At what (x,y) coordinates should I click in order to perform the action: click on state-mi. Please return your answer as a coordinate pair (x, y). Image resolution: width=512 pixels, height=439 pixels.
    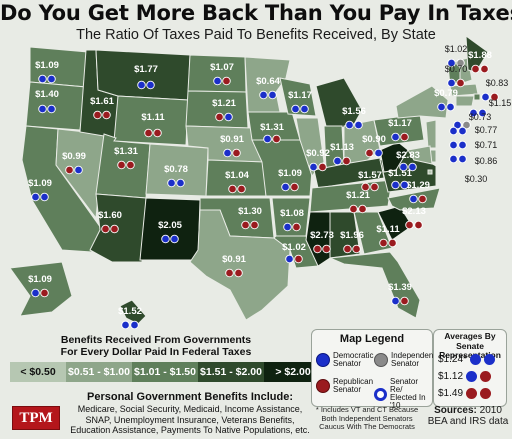
    Looking at the image, I should click on (339, 103).